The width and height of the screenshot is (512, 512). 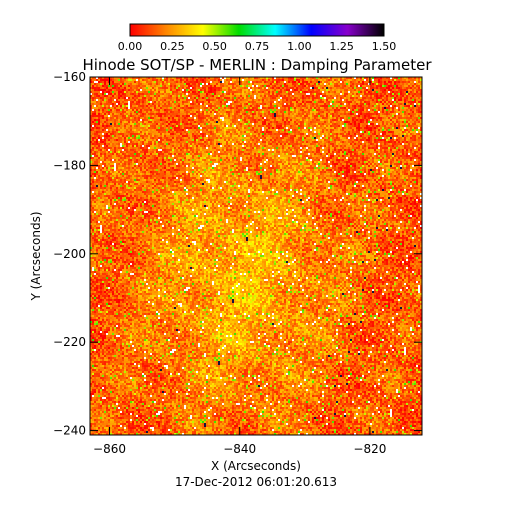 What do you see at coordinates (257, 38) in the screenshot?
I see `colorbar: 0.00 0.25 0.50 0.75 1.00 1.25 1.50` at bounding box center [257, 38].